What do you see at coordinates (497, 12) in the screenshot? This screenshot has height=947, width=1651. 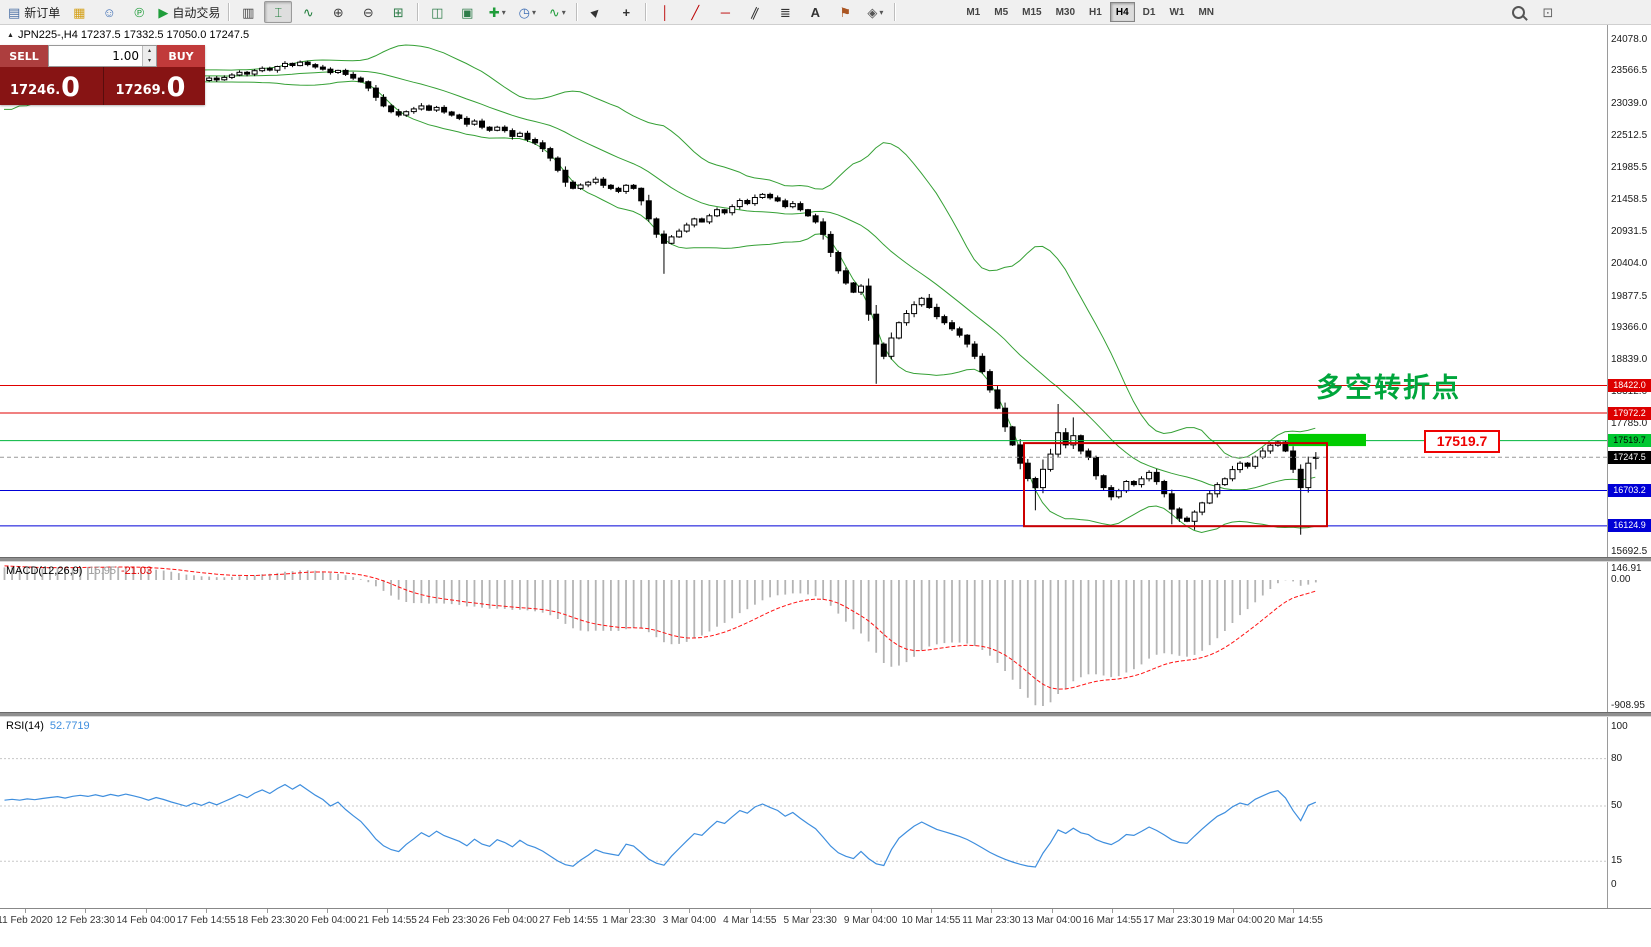 I see `new-chart-button: ✚ ▾` at bounding box center [497, 12].